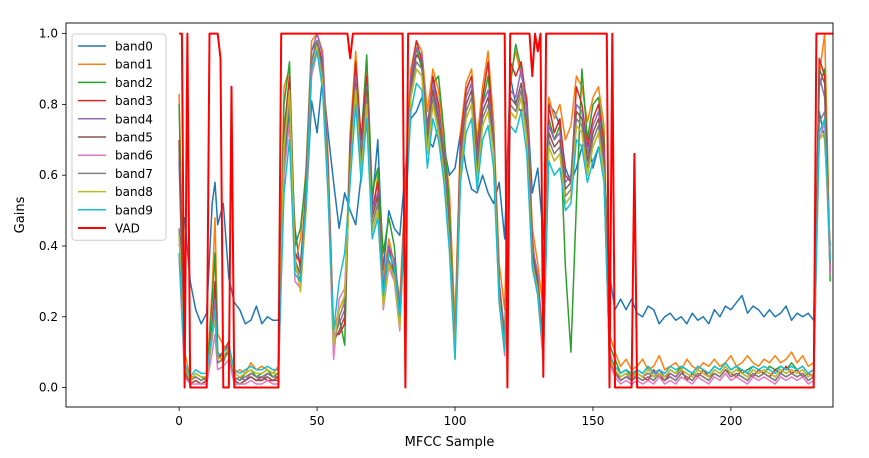  What do you see at coordinates (593, 421) in the screenshot?
I see `x-tick-label: 150` at bounding box center [593, 421].